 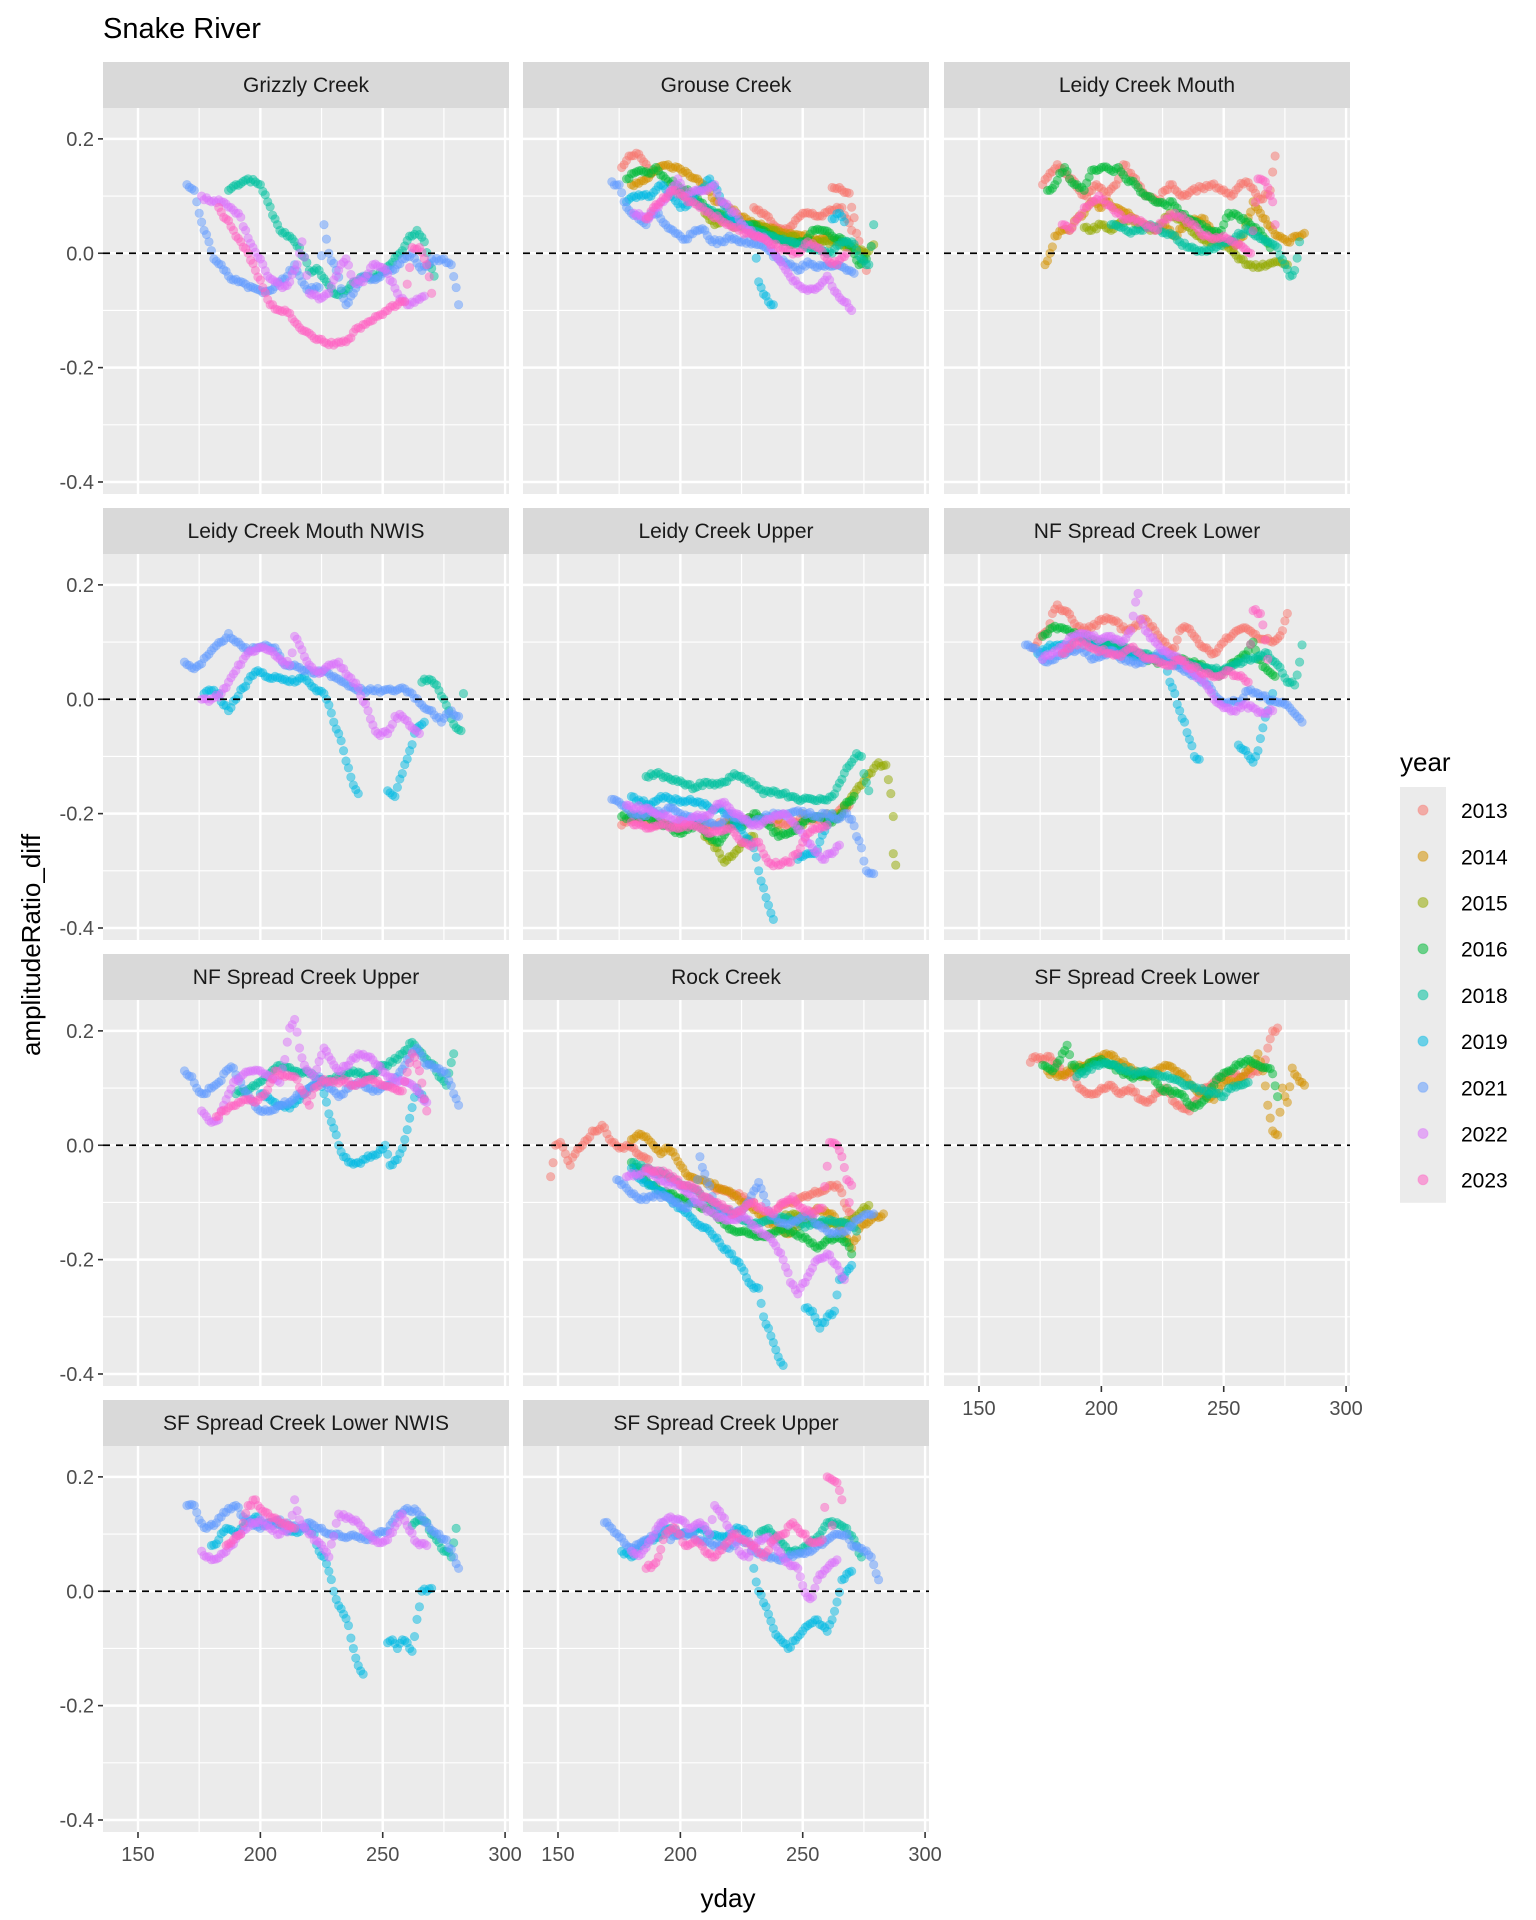 What do you see at coordinates (80, 586) in the screenshot?
I see `y-tick-label: 0.2` at bounding box center [80, 586].